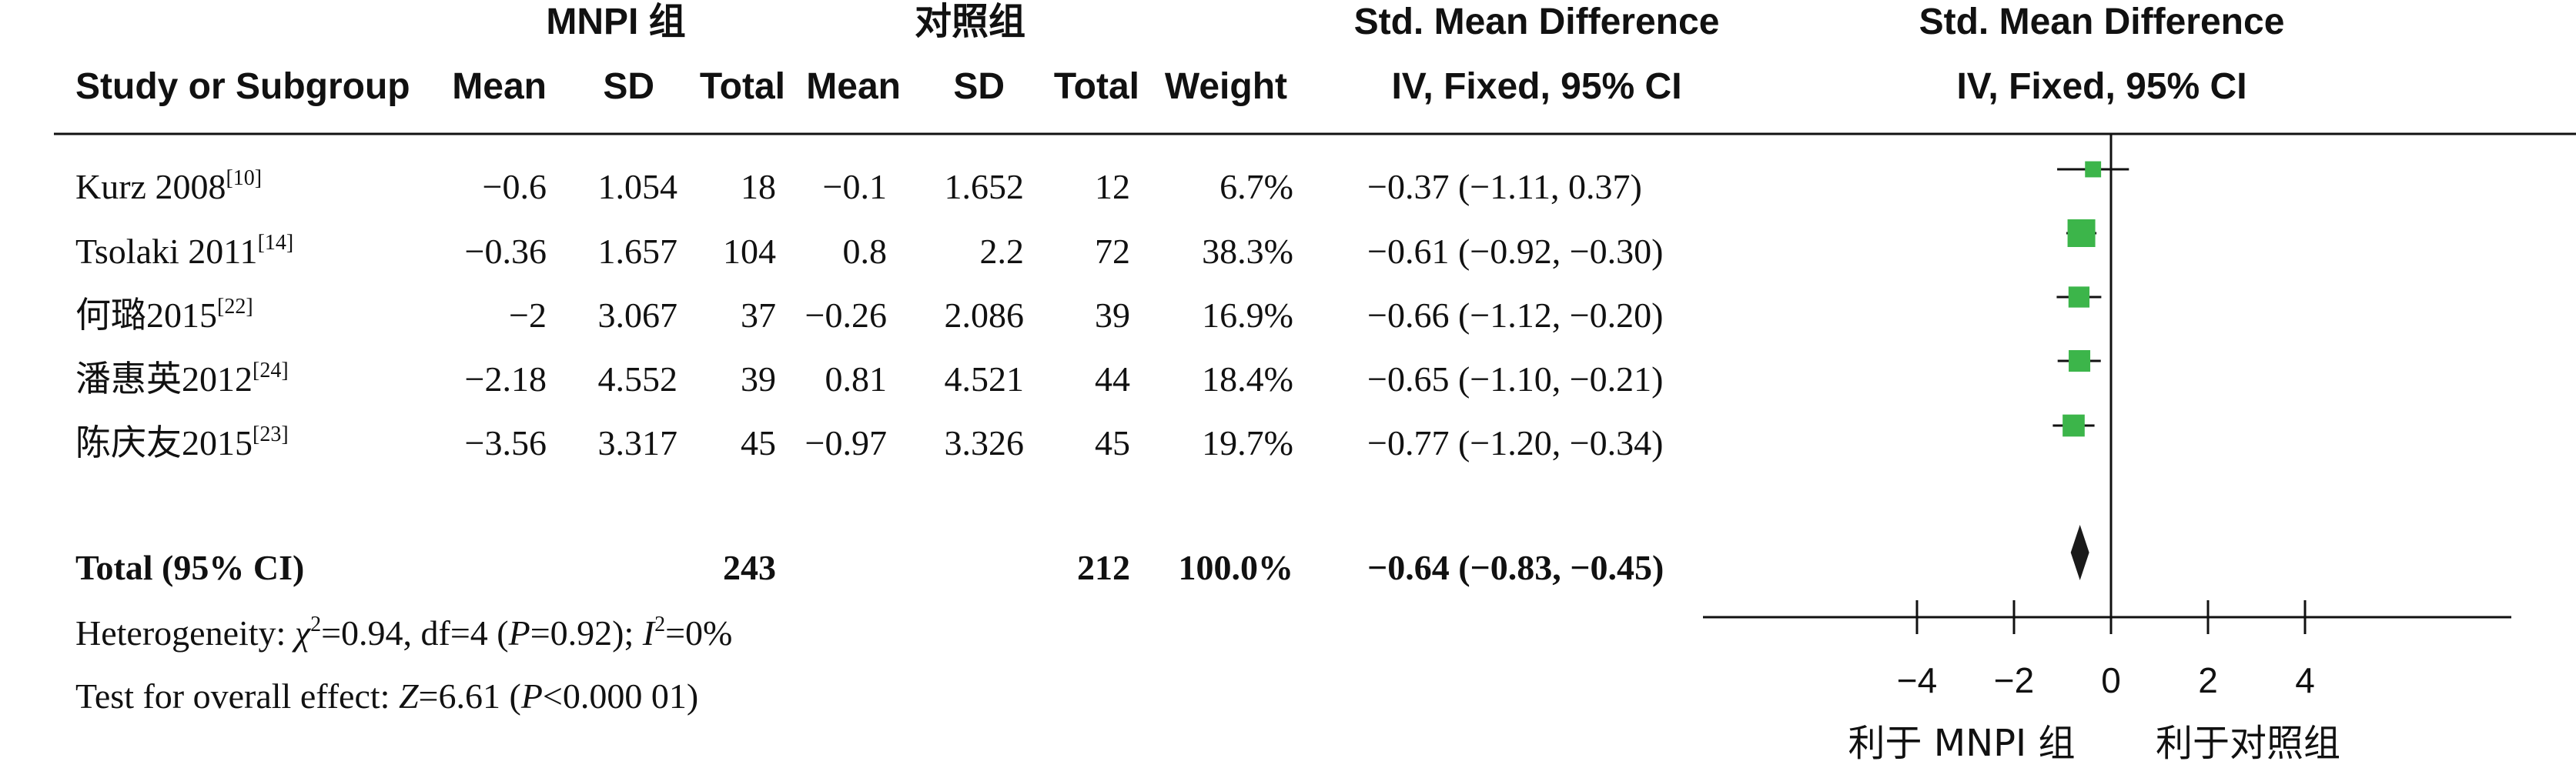 Image resolution: width=2576 pixels, height=768 pixels. What do you see at coordinates (628, 86) in the screenshot?
I see `sd1-column-header: SD` at bounding box center [628, 86].